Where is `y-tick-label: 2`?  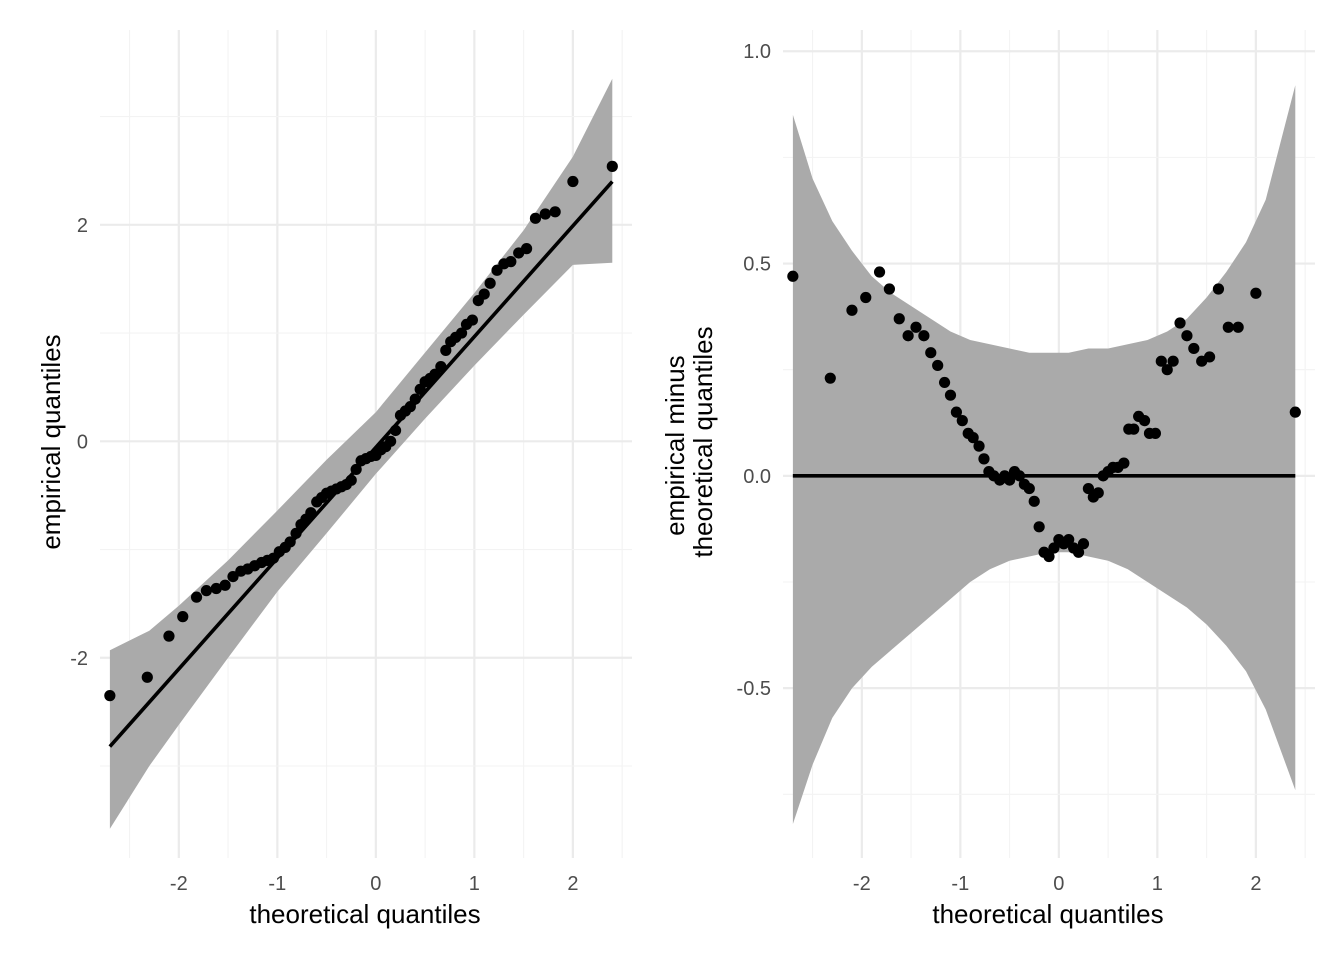 y-tick-label: 2 is located at coordinates (82, 226).